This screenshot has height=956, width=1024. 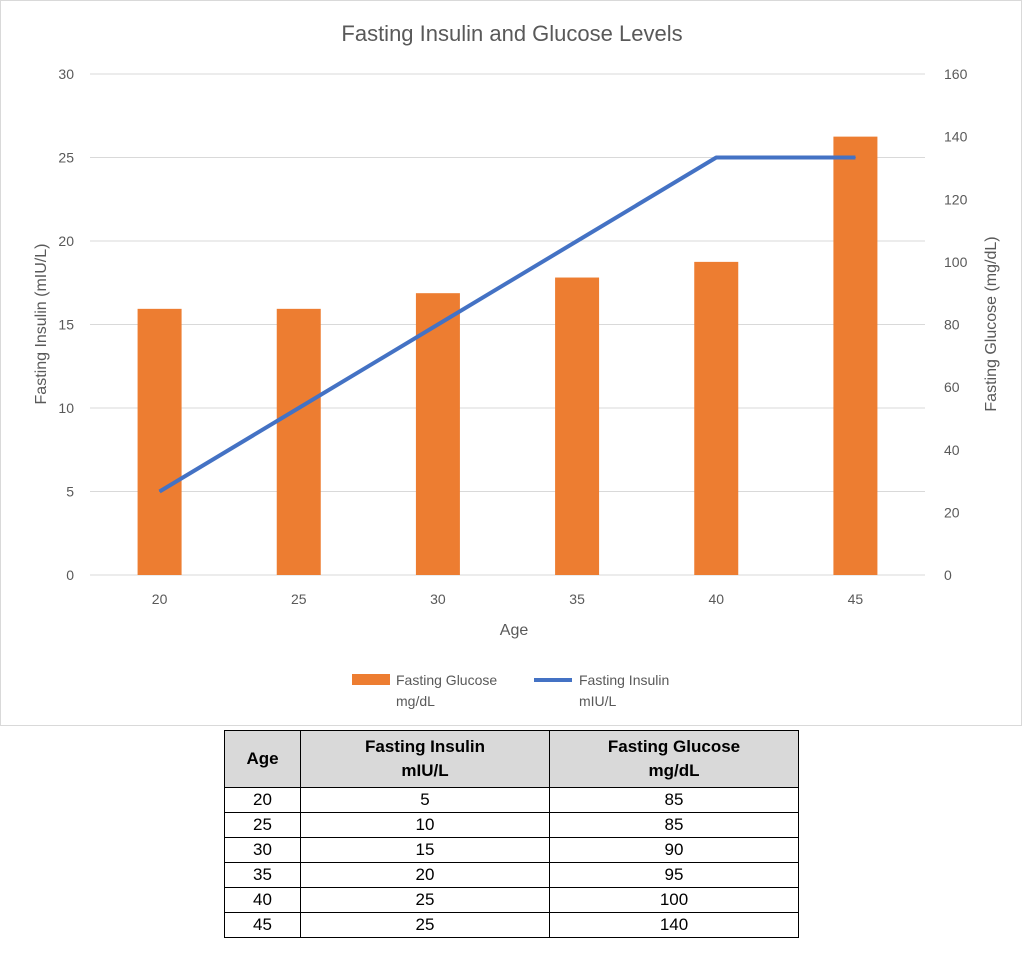 What do you see at coordinates (948, 575) in the screenshot?
I see `right-tick-label: 0` at bounding box center [948, 575].